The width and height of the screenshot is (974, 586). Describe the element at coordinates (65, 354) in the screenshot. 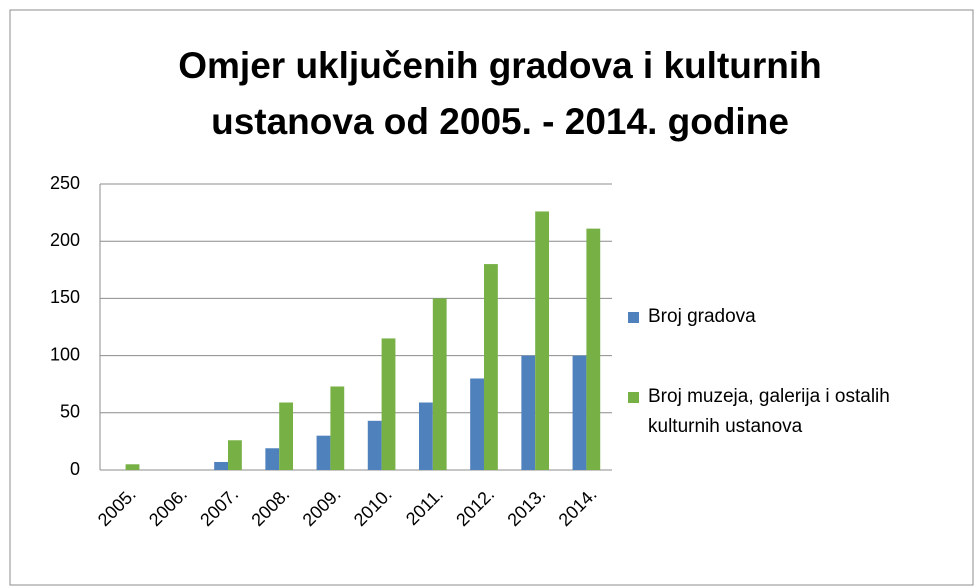

I see `y-tick-label: 100` at that location.